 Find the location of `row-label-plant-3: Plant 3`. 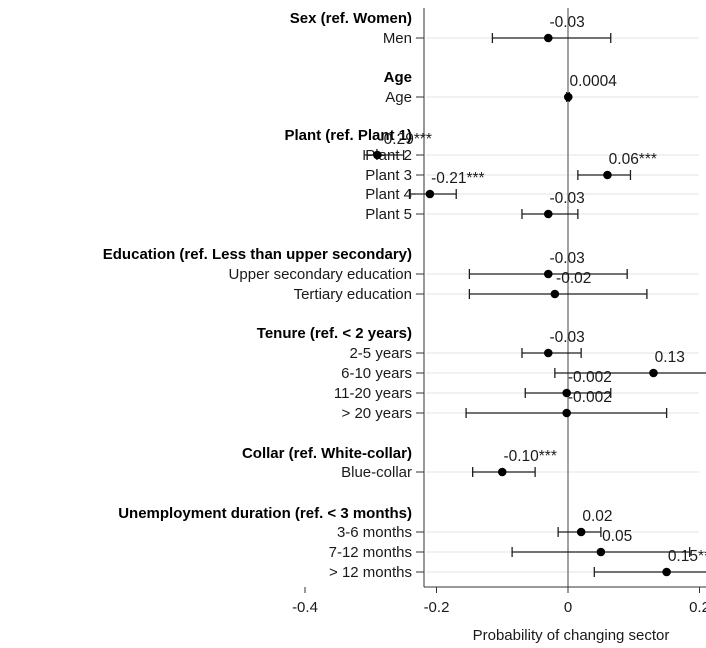

row-label-plant-3: Plant 3 is located at coordinates (388, 175).